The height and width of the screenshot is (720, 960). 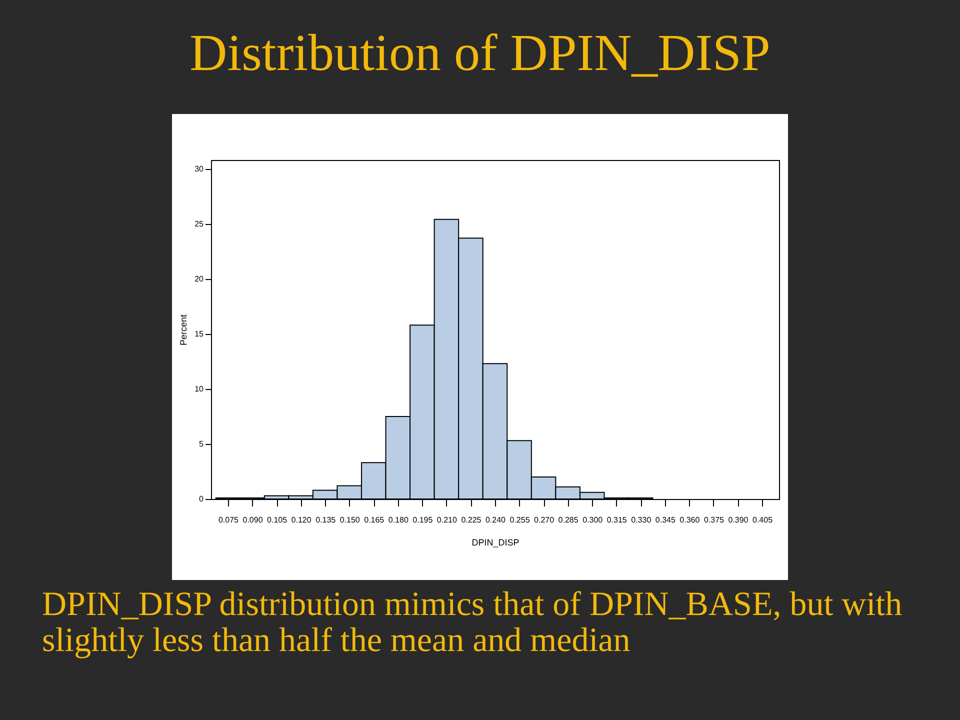 What do you see at coordinates (199, 333) in the screenshot?
I see `y-tick-label: 15` at bounding box center [199, 333].